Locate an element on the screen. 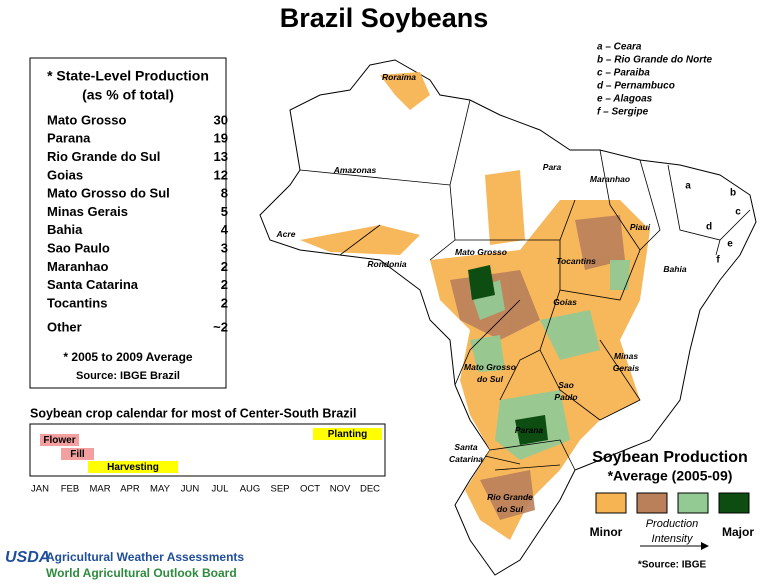 The height and width of the screenshot is (586, 769). table-heading: (as % of total) is located at coordinates (128, 95).